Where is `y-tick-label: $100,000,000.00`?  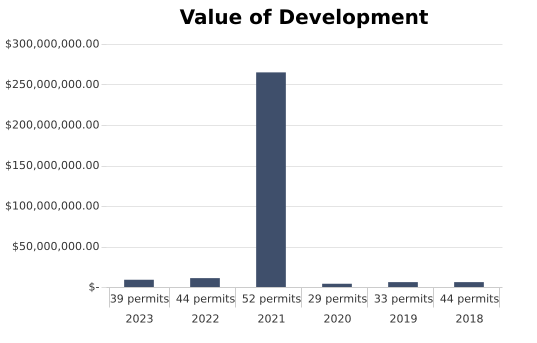 y-tick-label: $100,000,000.00 is located at coordinates (52, 206).